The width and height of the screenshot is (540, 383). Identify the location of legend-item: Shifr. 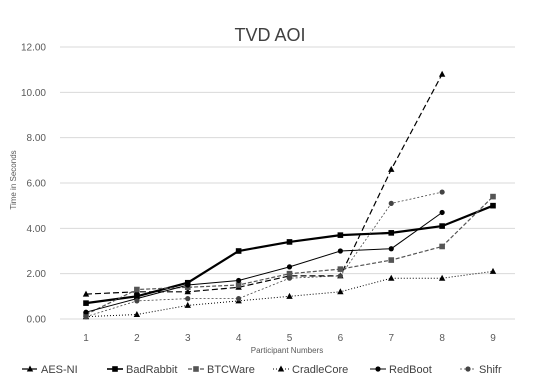
(481, 370).